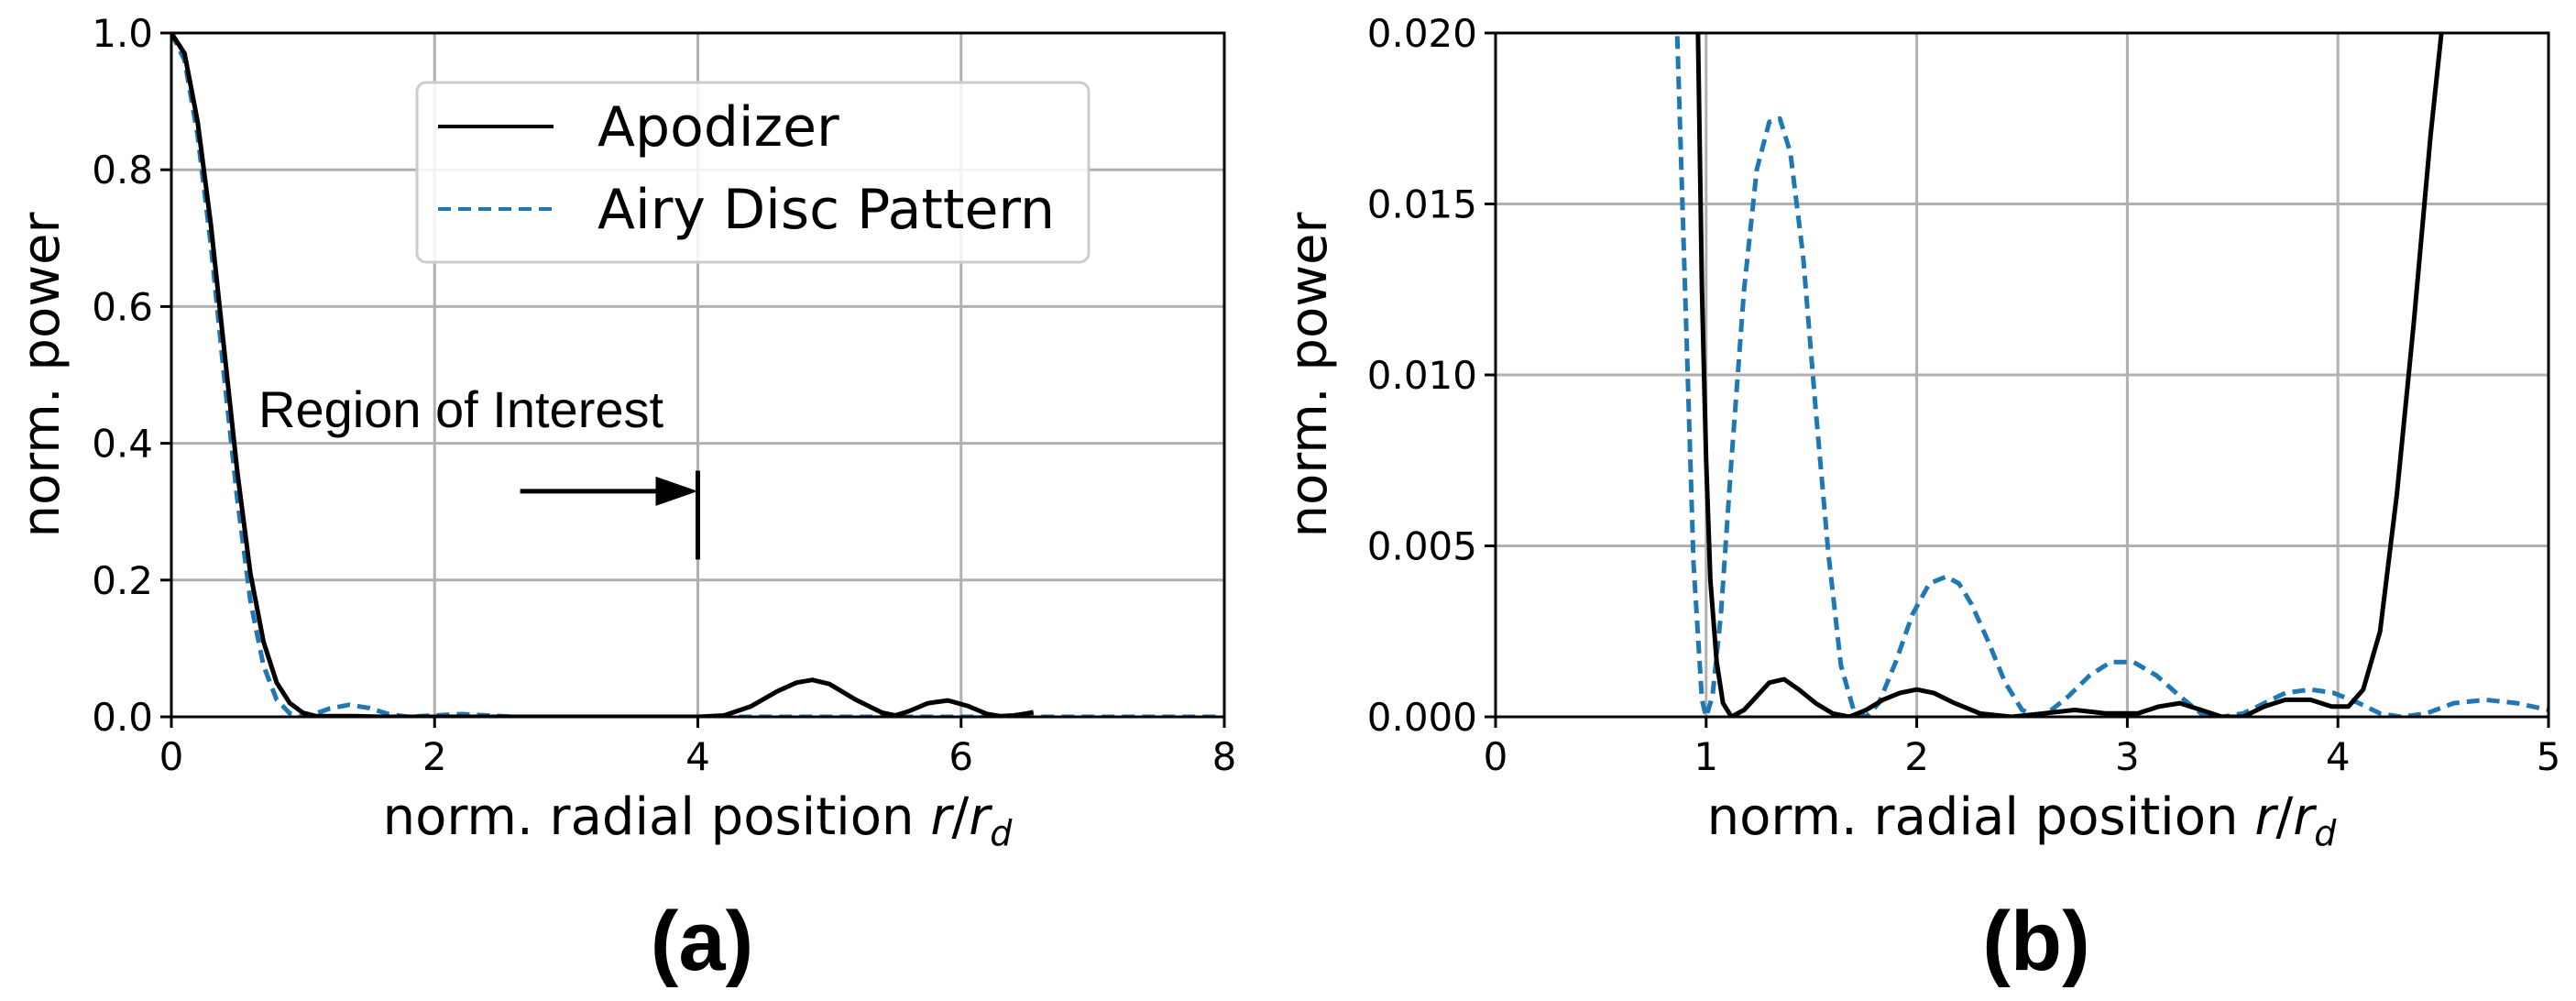 The height and width of the screenshot is (1001, 2576). I want to click on panel-b-ylabel: norm. power, so click(1309, 375).